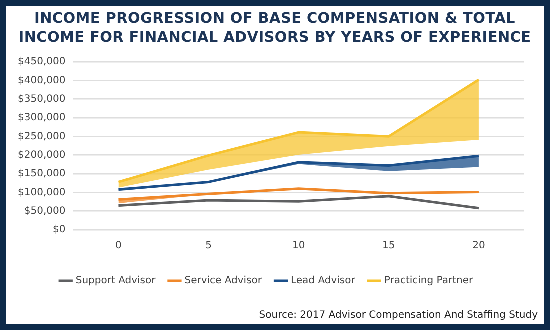 The width and height of the screenshot is (550, 330). I want to click on legend-label: Support Advisor, so click(116, 281).